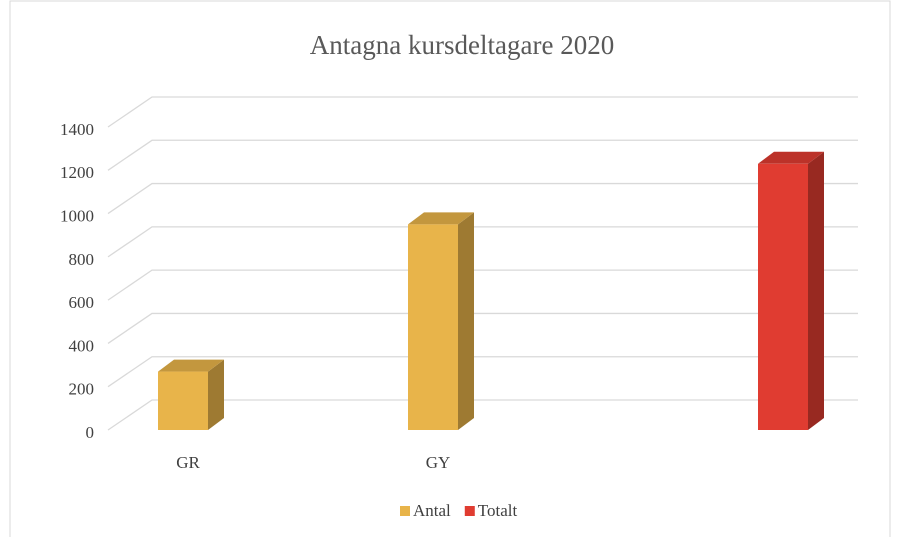 The width and height of the screenshot is (902, 542). I want to click on y-tick-label: 600, so click(82, 302).